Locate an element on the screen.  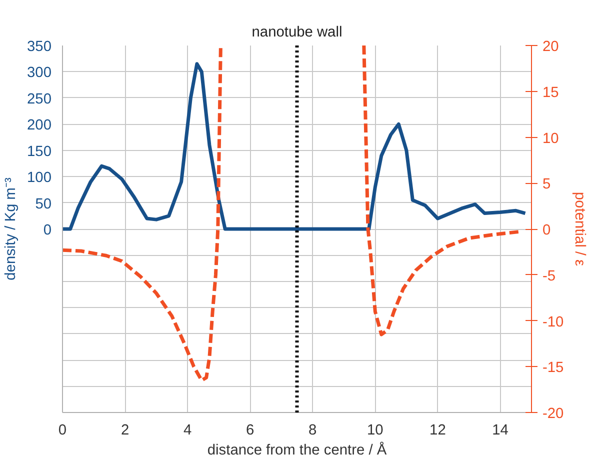
y2-tick-label: 0 is located at coordinates (546, 230).